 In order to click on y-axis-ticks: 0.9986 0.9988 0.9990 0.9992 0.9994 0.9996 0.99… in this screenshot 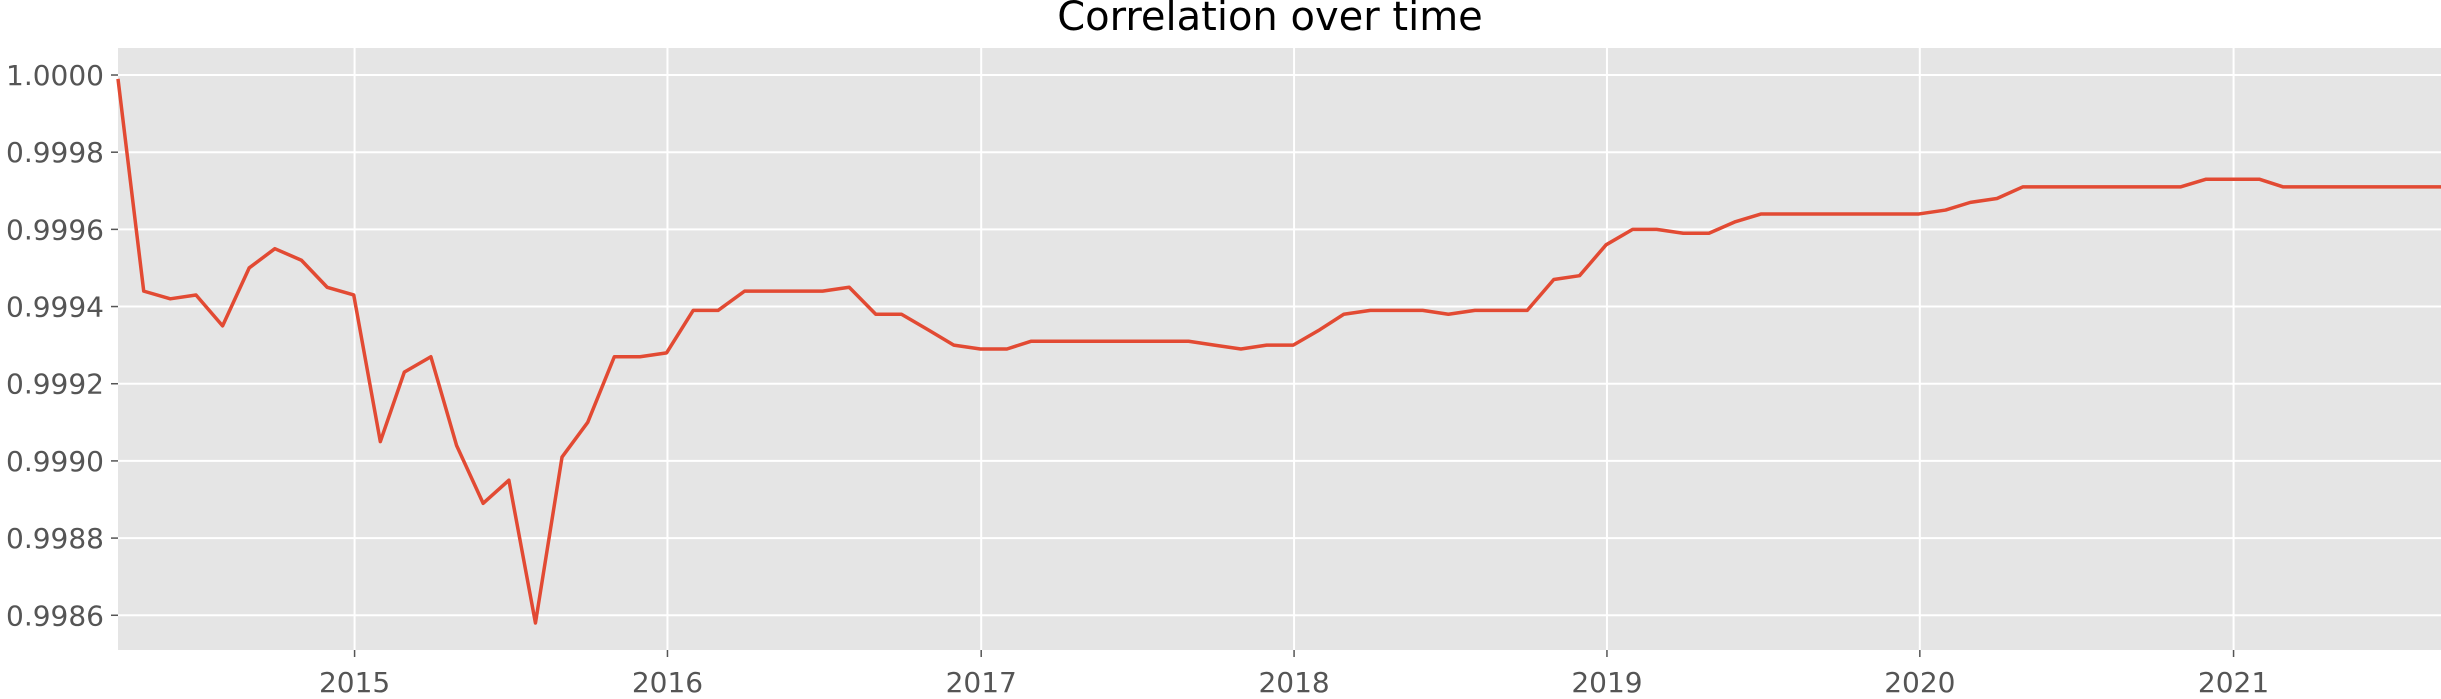, I will do `click(62, 345)`.